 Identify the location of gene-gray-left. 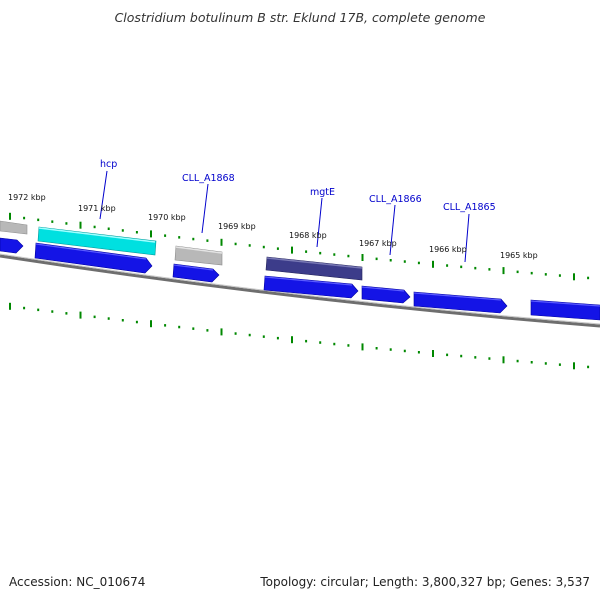
(14, 227).